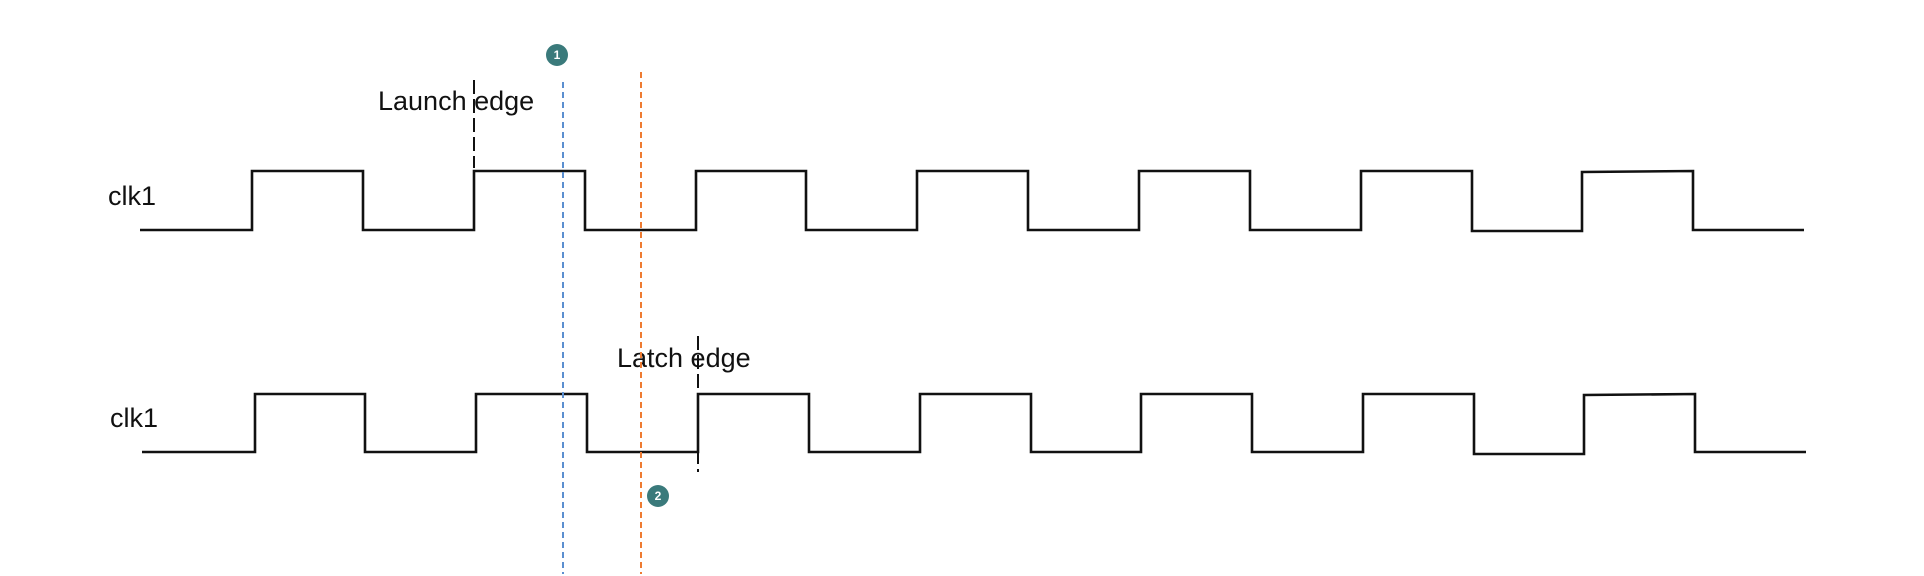 Image resolution: width=1924 pixels, height=576 pixels. I want to click on marker-badge-2-label: 2, so click(658, 496).